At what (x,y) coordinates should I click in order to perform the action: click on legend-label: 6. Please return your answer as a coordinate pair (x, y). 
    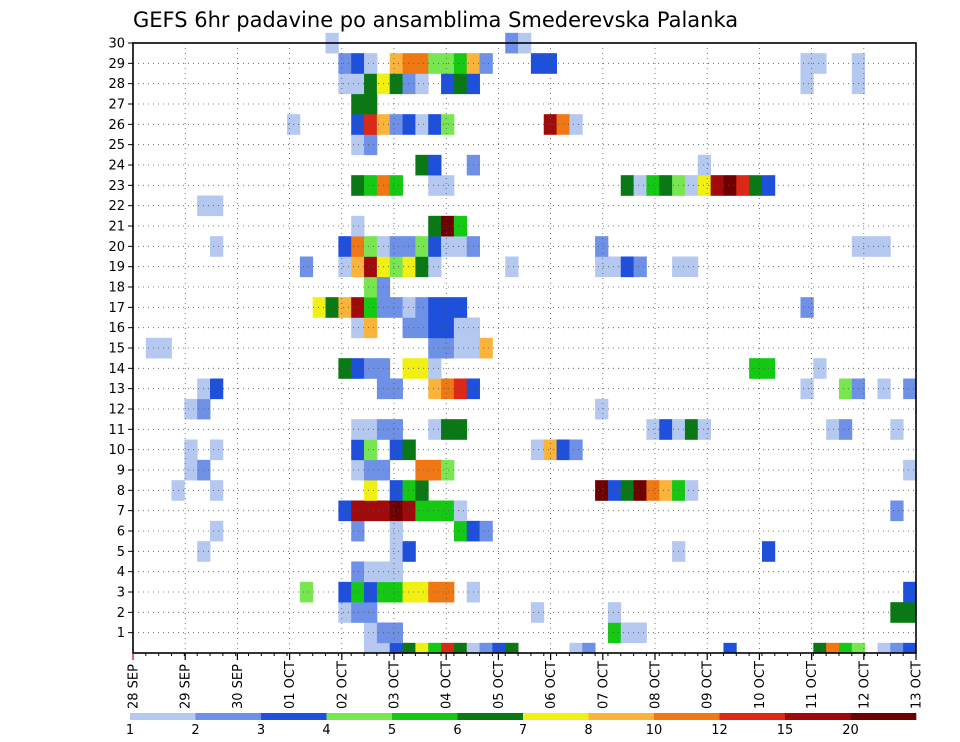
    Looking at the image, I should click on (457, 730).